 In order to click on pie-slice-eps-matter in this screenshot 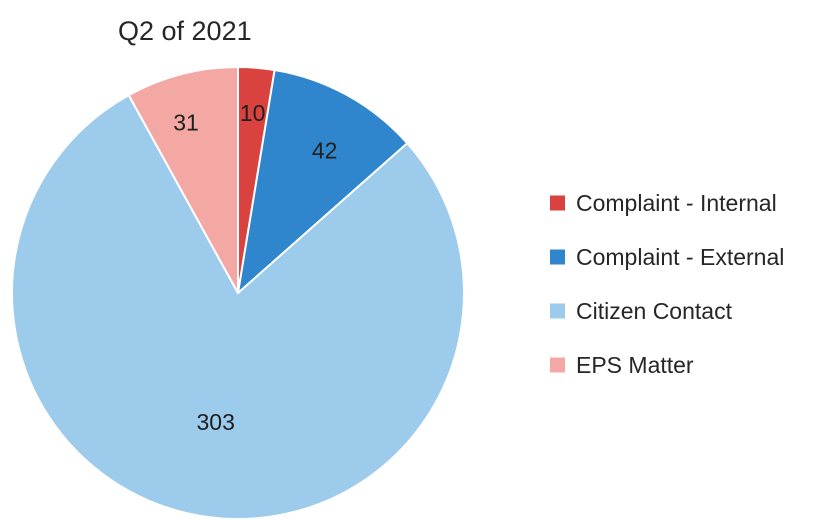, I will do `click(183, 179)`.